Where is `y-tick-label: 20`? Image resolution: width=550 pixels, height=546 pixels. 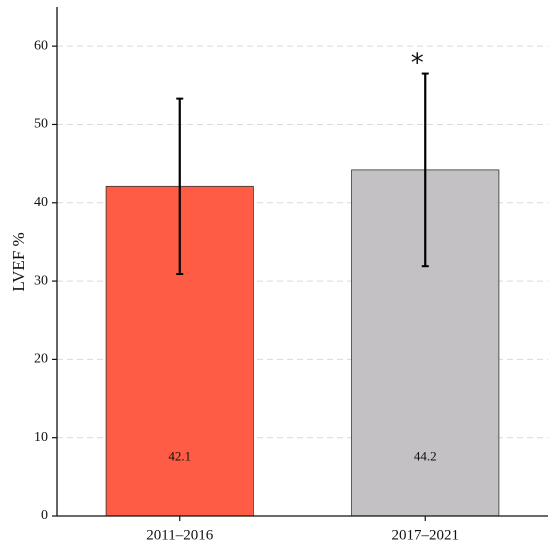
y-tick-label: 20 is located at coordinates (41, 359).